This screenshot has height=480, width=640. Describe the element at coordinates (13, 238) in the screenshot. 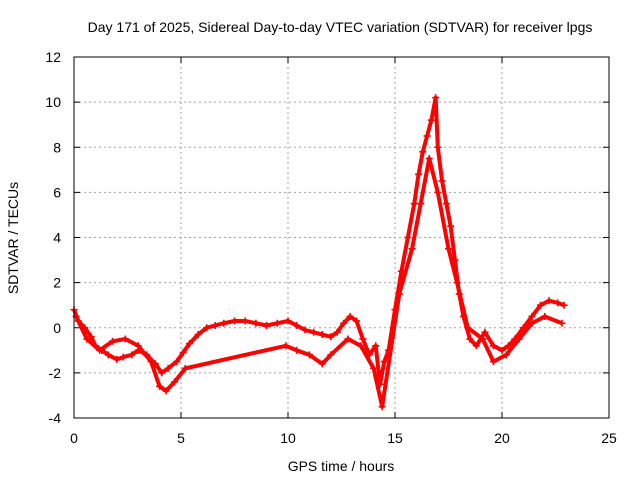

I see `y-axis-label: SDTVAR / TECUs` at that location.